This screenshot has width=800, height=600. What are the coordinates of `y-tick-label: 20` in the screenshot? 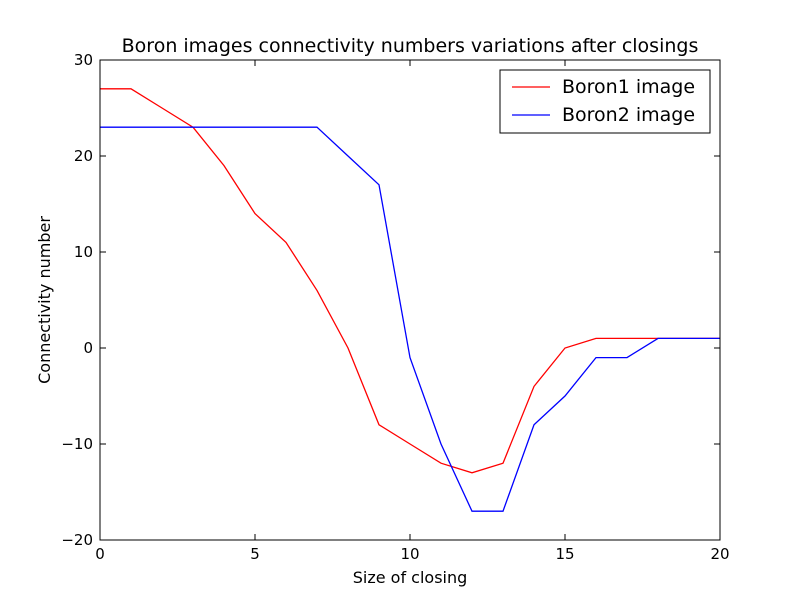 It's located at (83, 156).